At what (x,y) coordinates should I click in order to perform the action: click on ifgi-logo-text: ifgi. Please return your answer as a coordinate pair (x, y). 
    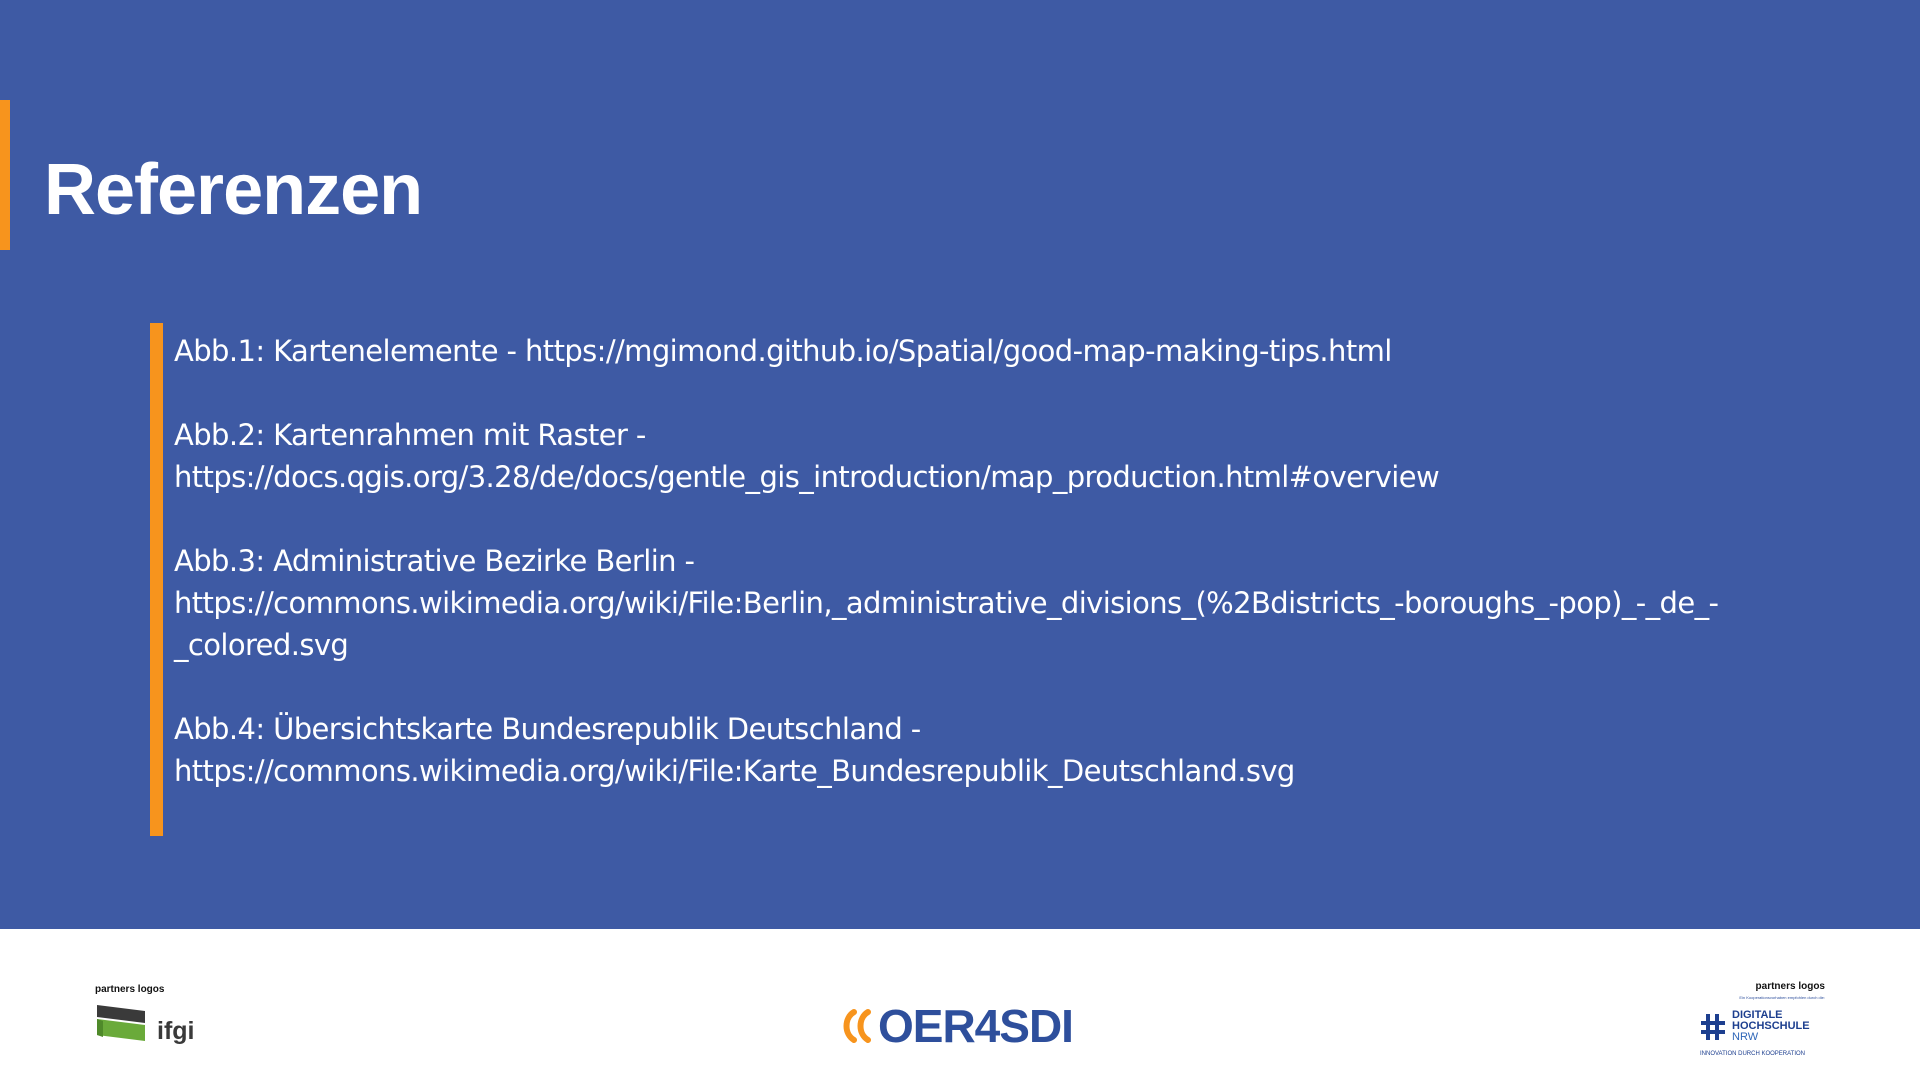
    Looking at the image, I should click on (176, 1031).